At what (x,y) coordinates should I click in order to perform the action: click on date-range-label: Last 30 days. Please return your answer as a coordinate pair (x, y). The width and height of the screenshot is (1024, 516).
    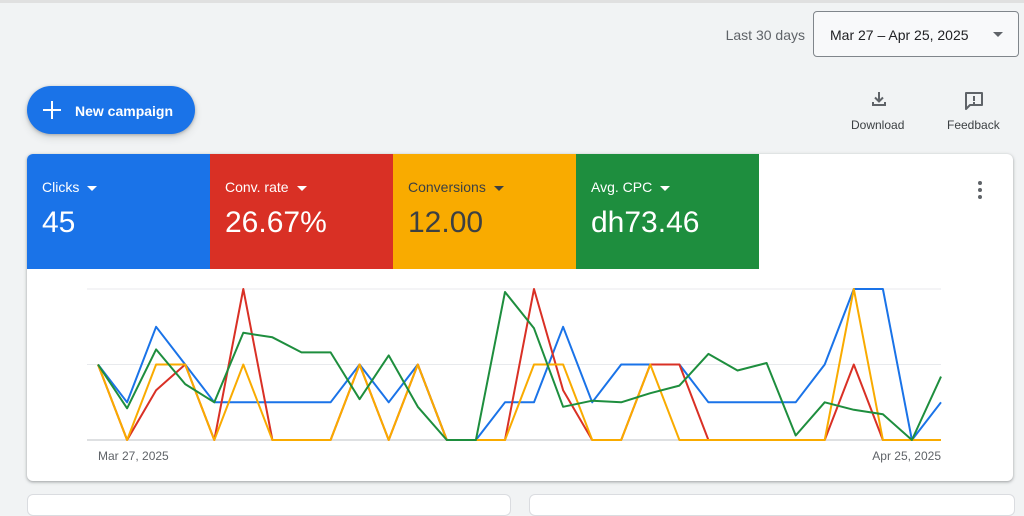
    Looking at the image, I should click on (765, 35).